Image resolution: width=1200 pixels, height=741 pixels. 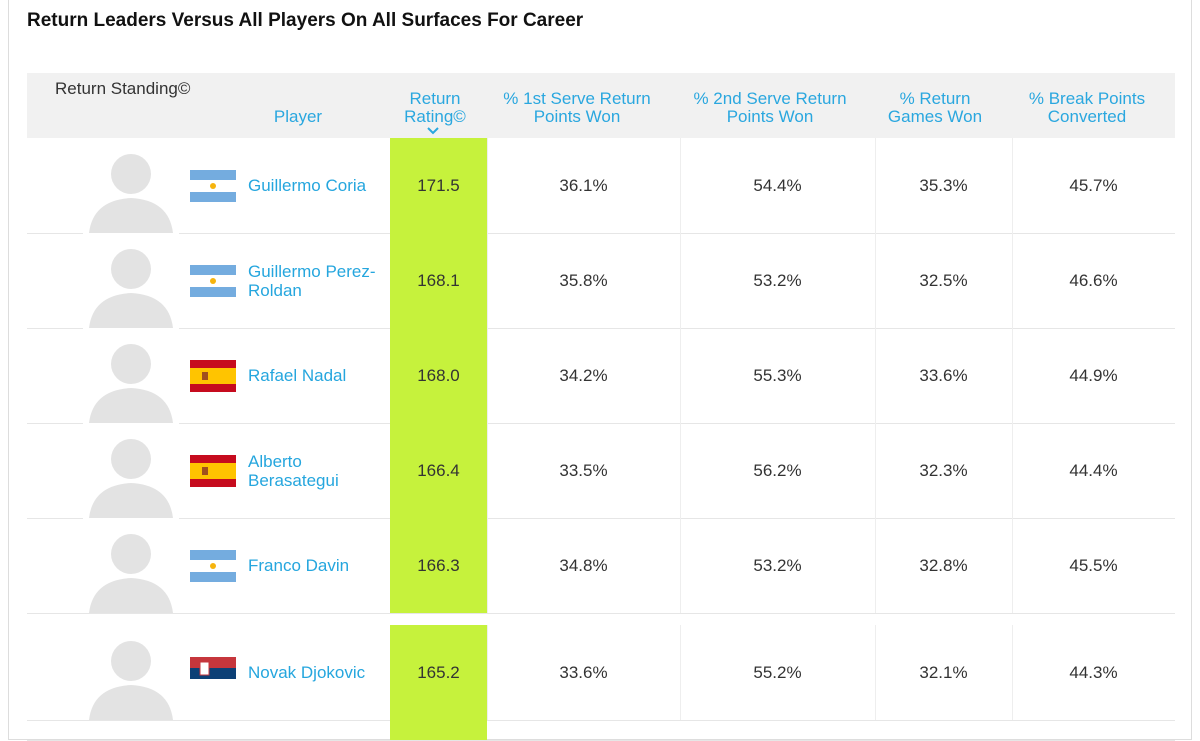 I want to click on value: 34.2%, so click(x=583, y=375).